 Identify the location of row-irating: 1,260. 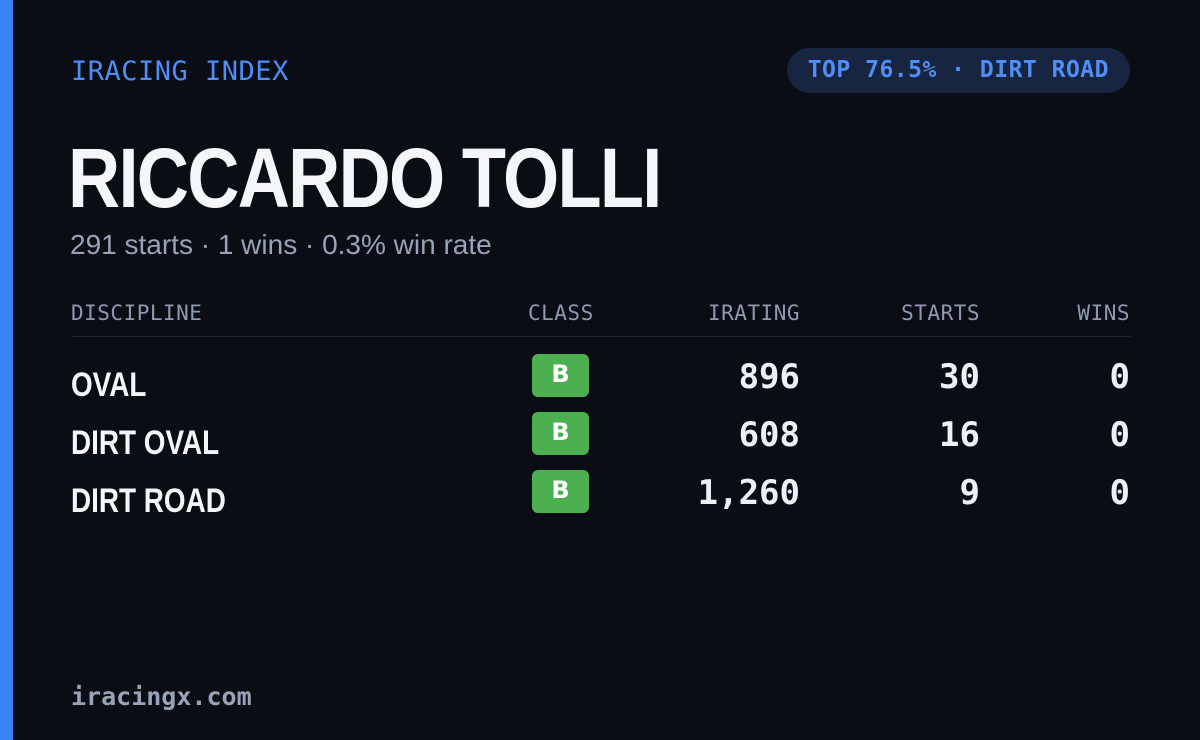
(748, 493).